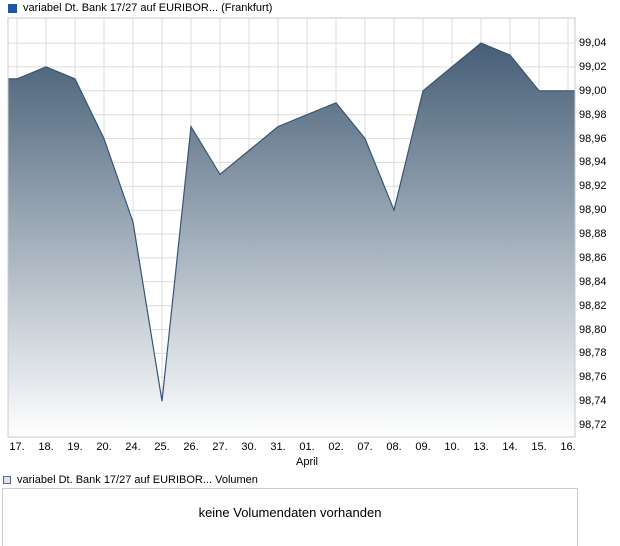  I want to click on x-axis-month-label: April, so click(306, 462).